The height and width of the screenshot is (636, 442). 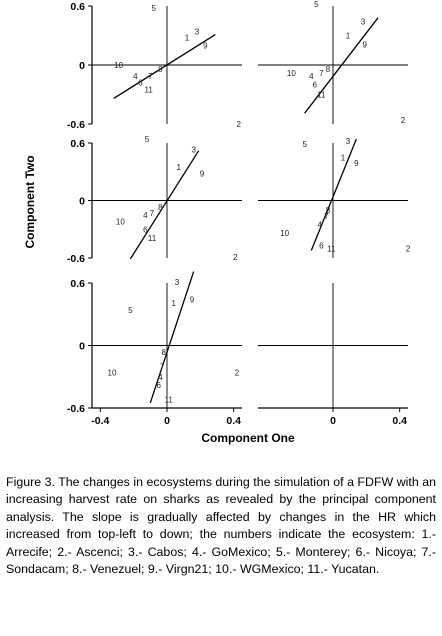 I want to click on panel-top-left-fit-line, so click(x=164, y=66).